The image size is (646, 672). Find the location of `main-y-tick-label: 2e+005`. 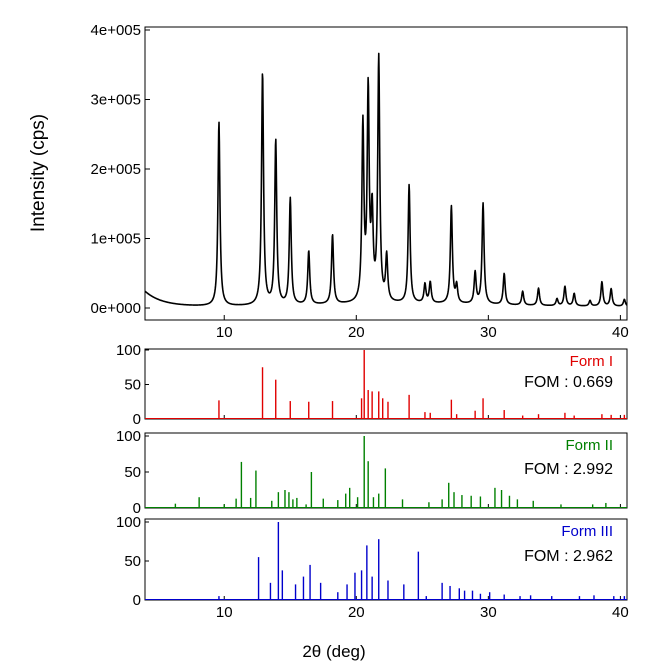

main-y-tick-label: 2e+005 is located at coordinates (116, 169).